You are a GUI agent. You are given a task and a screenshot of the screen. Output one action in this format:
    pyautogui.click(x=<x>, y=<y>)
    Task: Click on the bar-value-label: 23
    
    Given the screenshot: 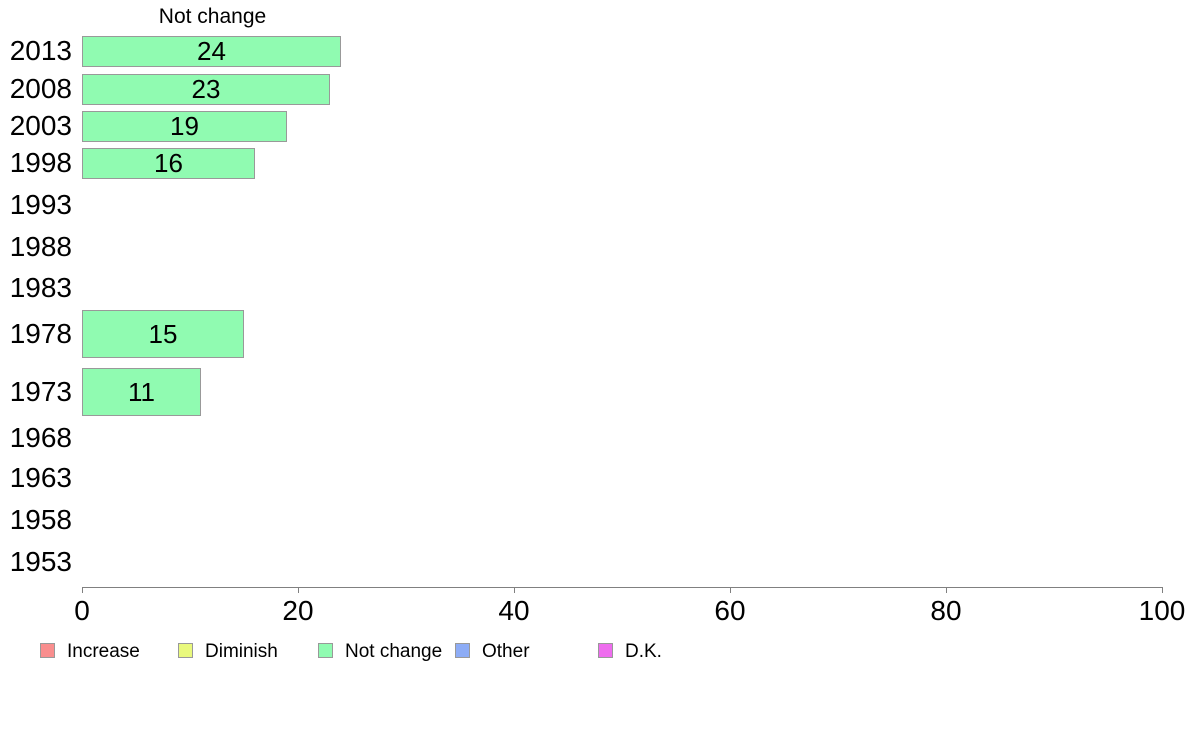 What is the action you would take?
    pyautogui.click(x=206, y=88)
    